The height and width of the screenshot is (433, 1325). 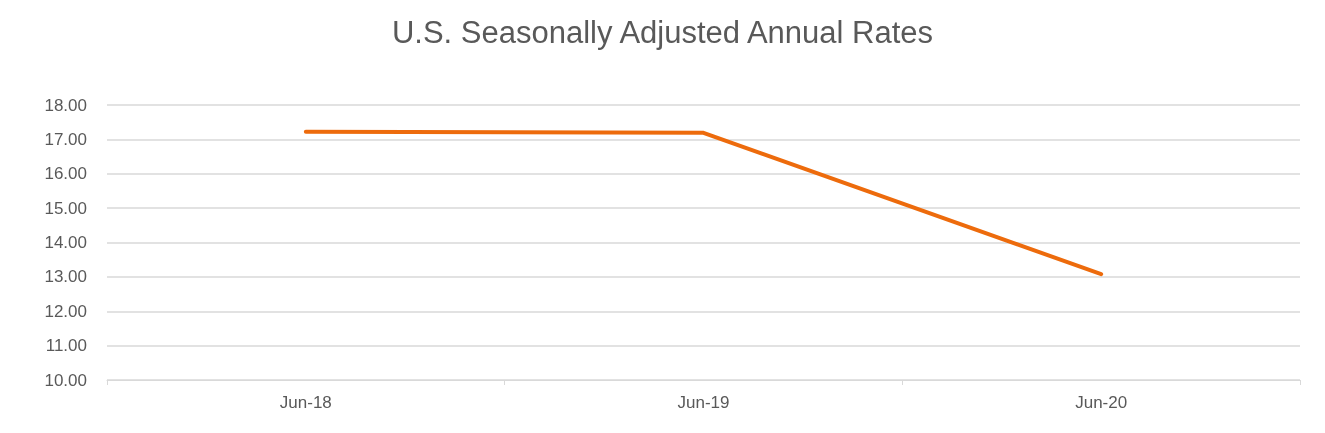 What do you see at coordinates (65, 139) in the screenshot?
I see `y-tick-label: 17.00` at bounding box center [65, 139].